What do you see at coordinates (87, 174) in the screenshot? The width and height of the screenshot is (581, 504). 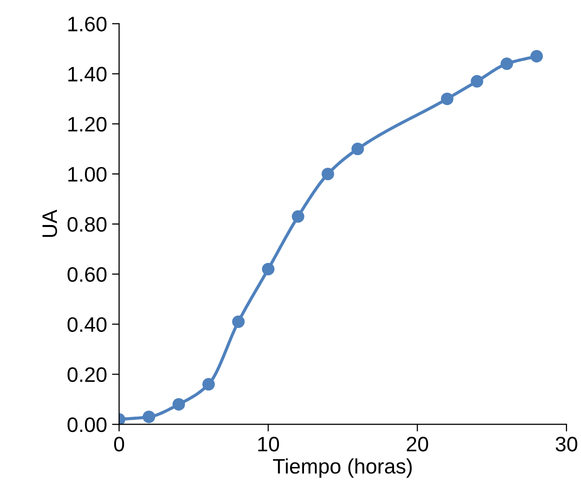 I see `y-tick-label: 1.00` at bounding box center [87, 174].